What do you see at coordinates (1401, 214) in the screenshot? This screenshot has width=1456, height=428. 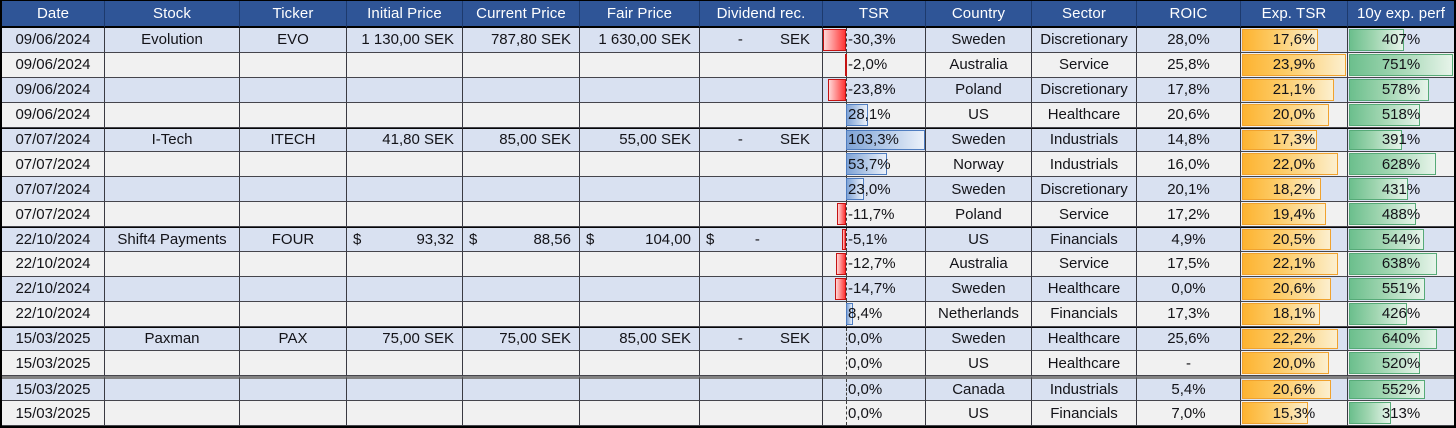 I see `cell-perf: 488%` at bounding box center [1401, 214].